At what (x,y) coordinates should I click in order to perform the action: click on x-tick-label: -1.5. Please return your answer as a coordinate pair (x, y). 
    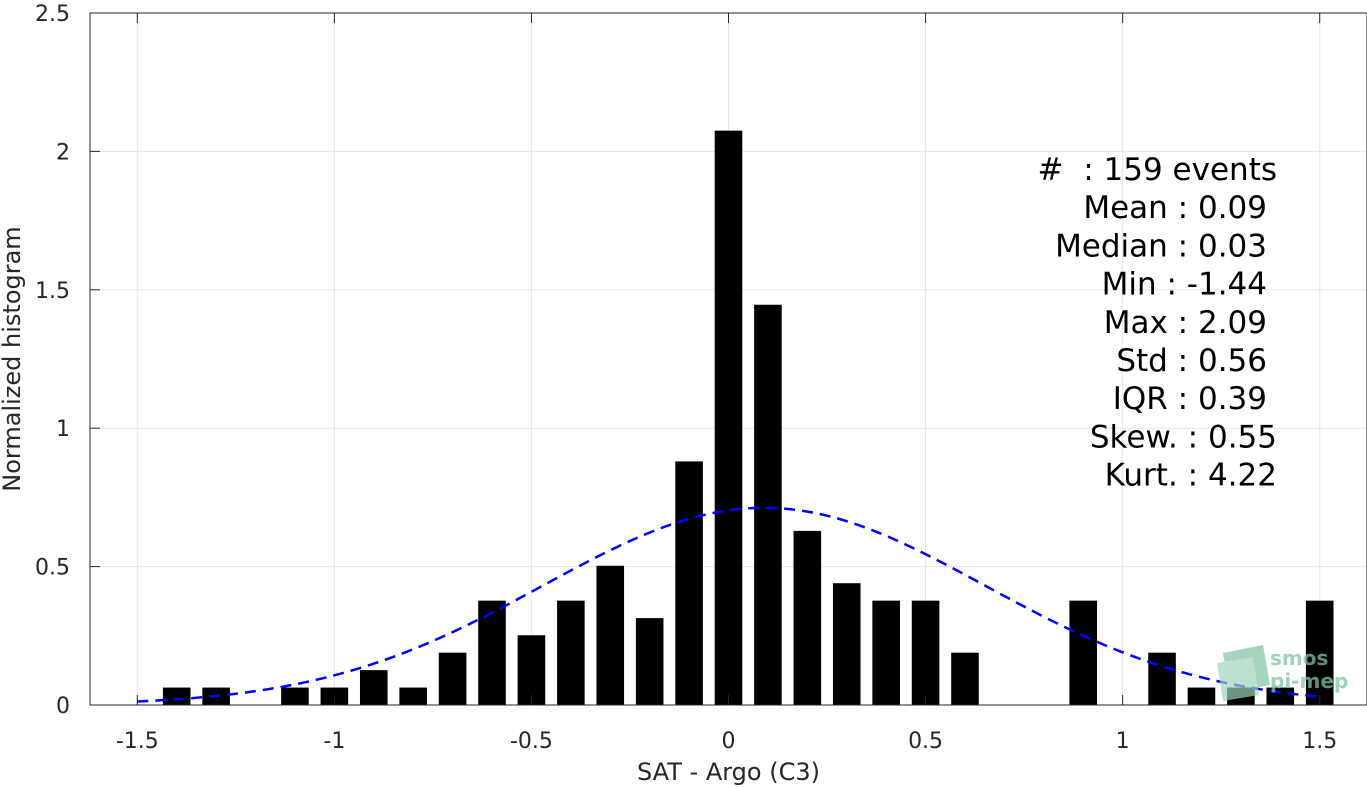
    Looking at the image, I should click on (137, 741).